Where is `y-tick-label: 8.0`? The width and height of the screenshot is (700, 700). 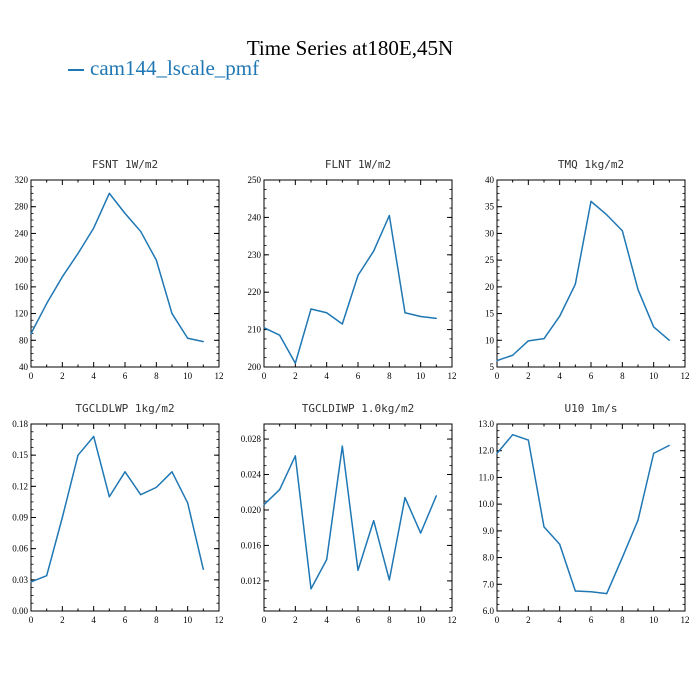 y-tick-label: 8.0 is located at coordinates (489, 558).